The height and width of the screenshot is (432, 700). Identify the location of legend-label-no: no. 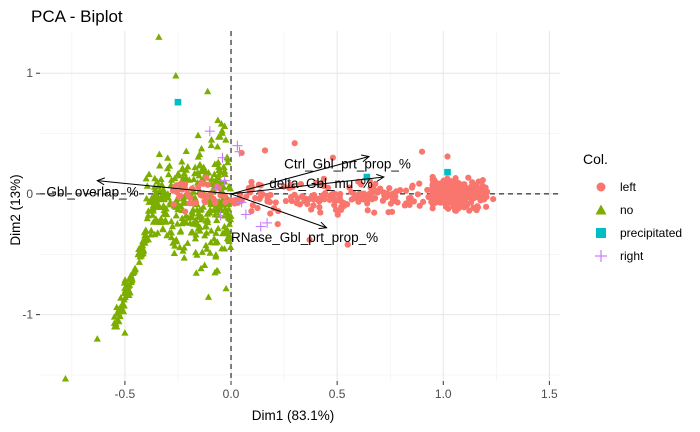
(627, 210).